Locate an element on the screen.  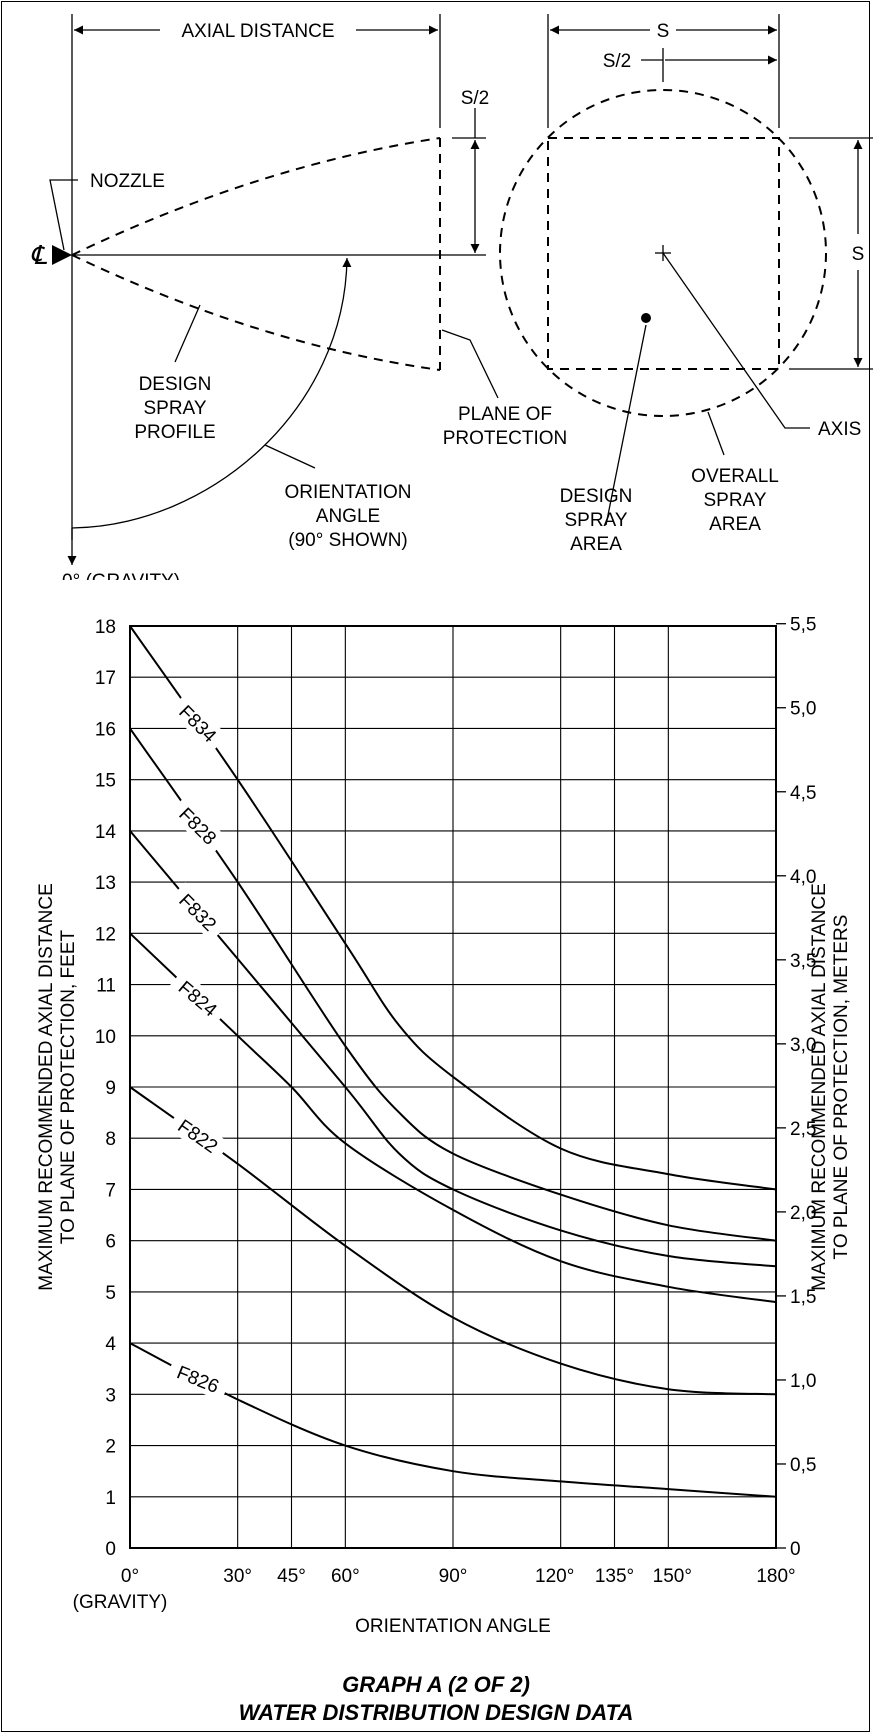
design-spray-profile-leader is located at coordinates (187, 333).